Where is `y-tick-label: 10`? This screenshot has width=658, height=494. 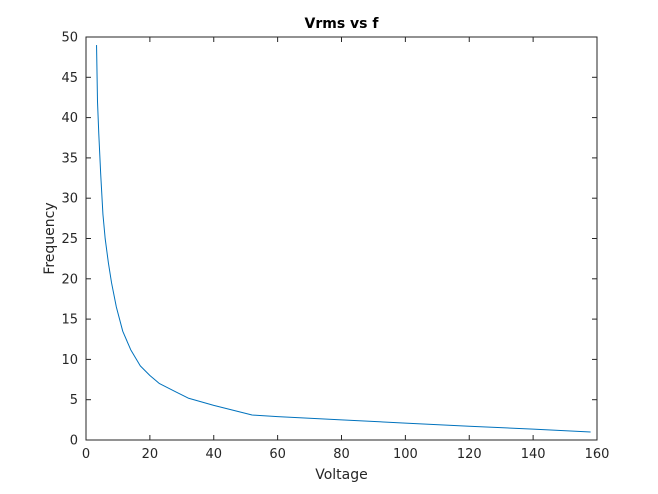 y-tick-label: 10 is located at coordinates (69, 360).